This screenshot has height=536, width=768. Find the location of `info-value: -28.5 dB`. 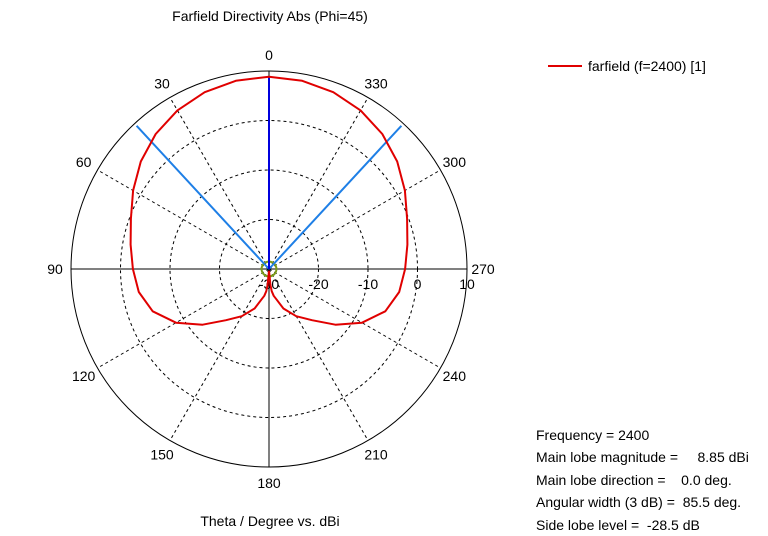

info-value: -28.5 dB is located at coordinates (673, 524).